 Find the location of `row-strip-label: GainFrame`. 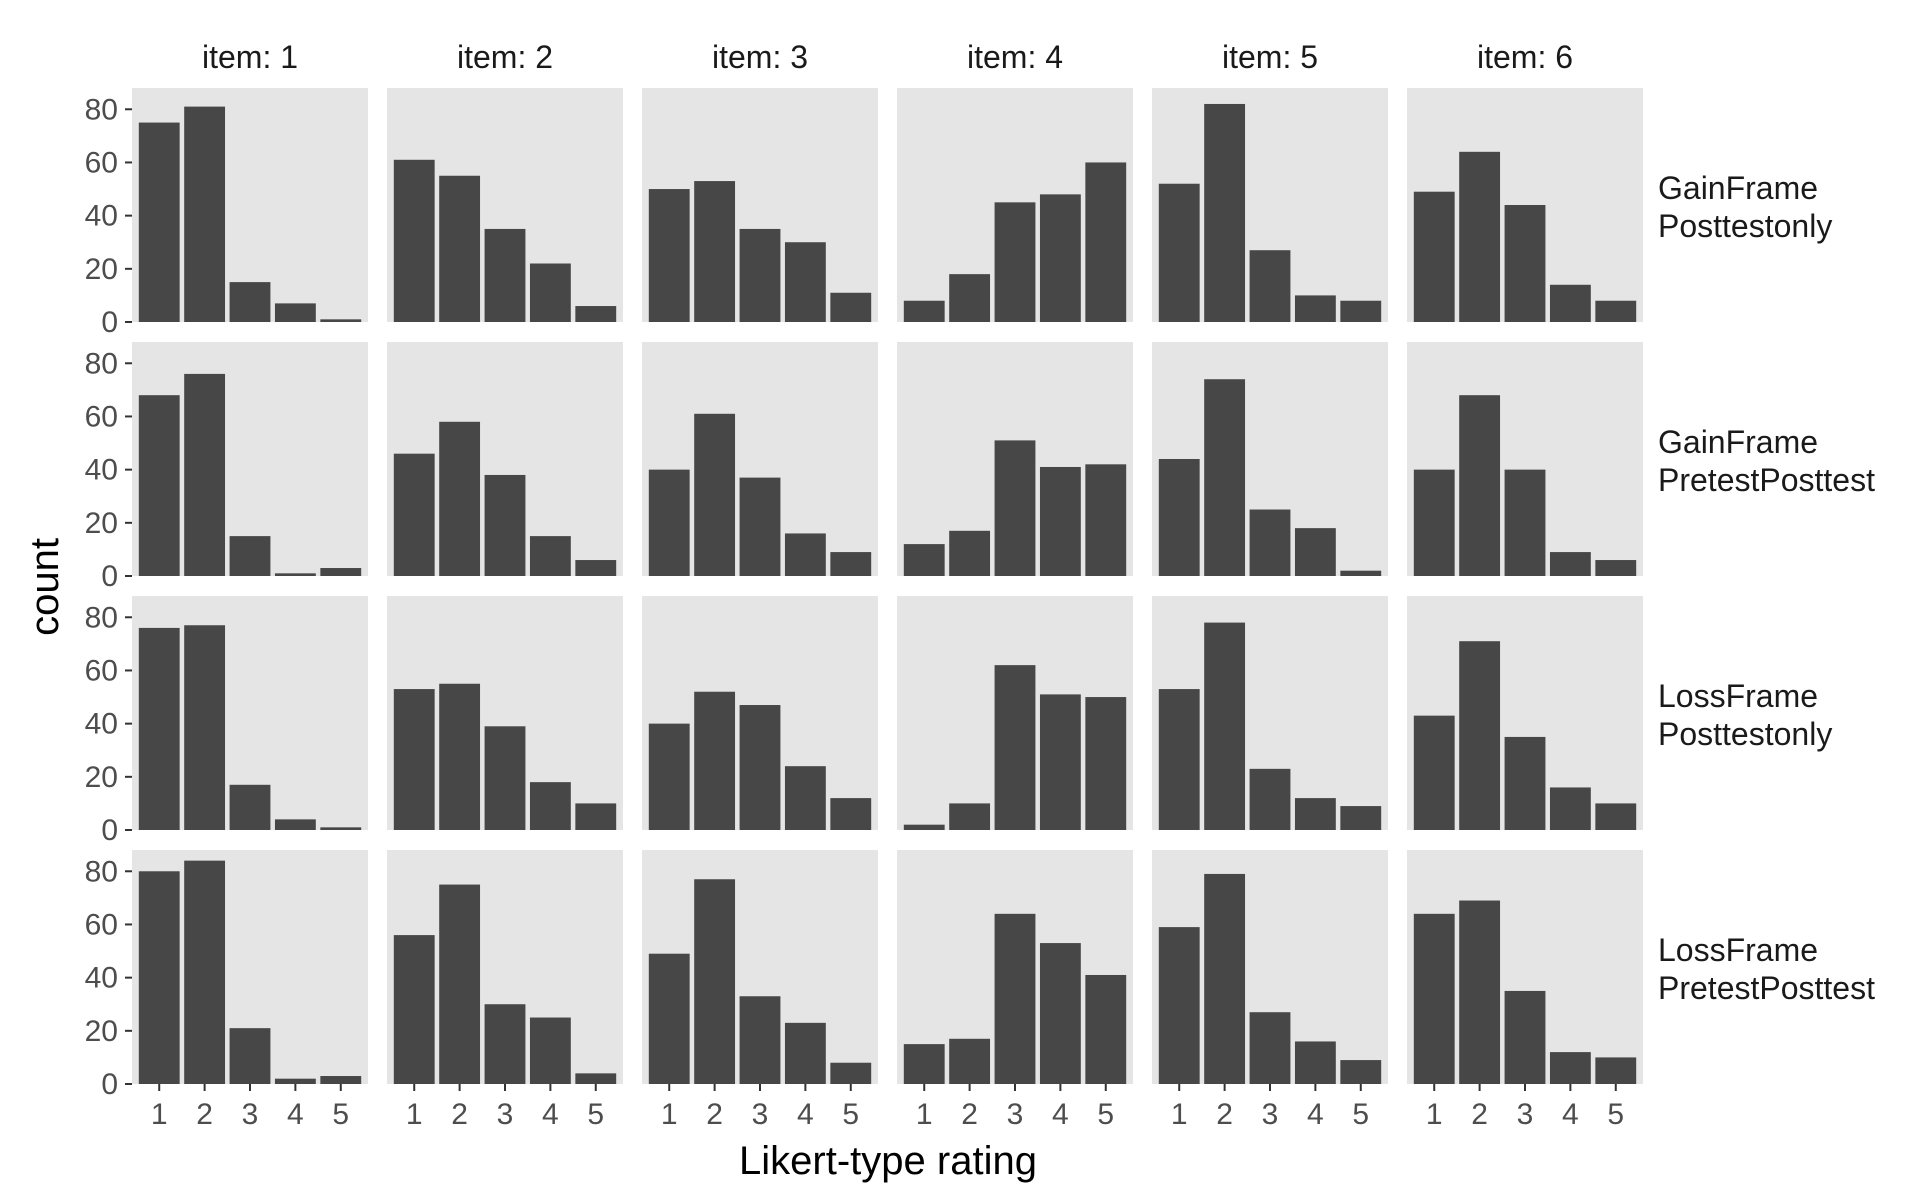

row-strip-label: GainFrame is located at coordinates (1738, 442).